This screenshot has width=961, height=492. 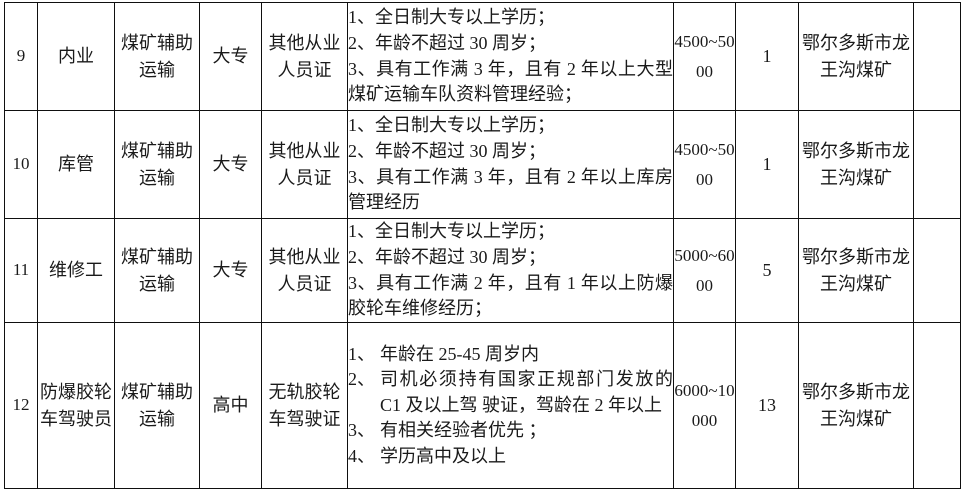 I want to click on requirement-item: 2、 司机必须持有国家正规部门发放的 C1 及以上驾 驶证，驾龄在 2 年以上, so click(x=510, y=392).